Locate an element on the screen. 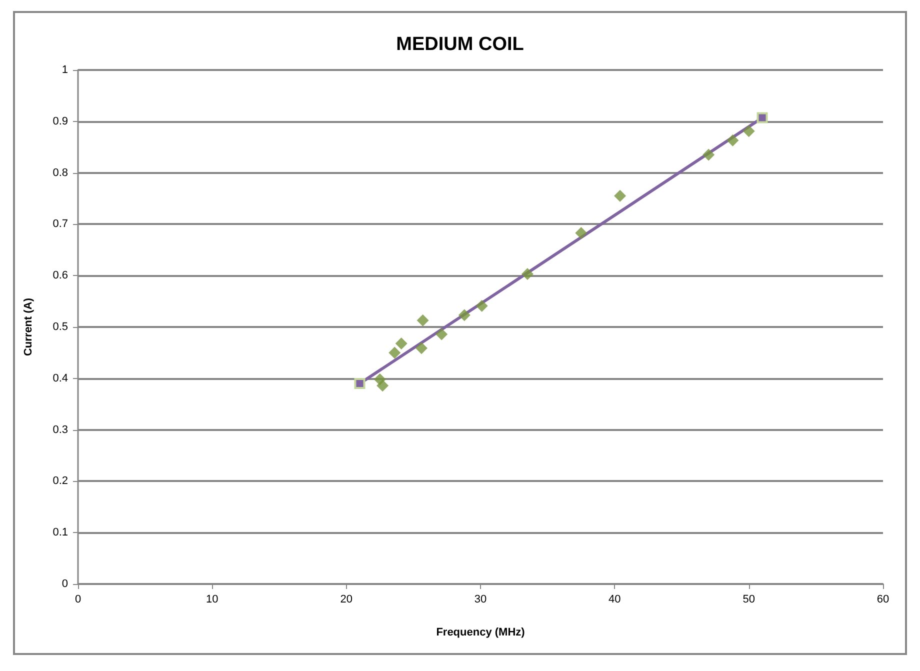 This screenshot has height=671, width=920. y-tick-label: 0.1 is located at coordinates (60, 532).